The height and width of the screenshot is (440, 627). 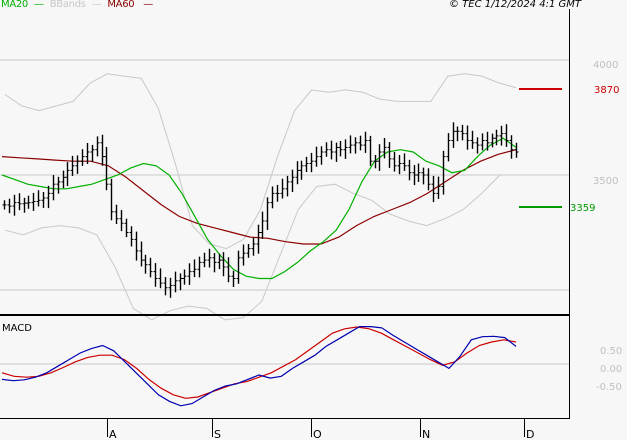 What do you see at coordinates (605, 181) in the screenshot?
I see `price-label-3500: 3500` at bounding box center [605, 181].